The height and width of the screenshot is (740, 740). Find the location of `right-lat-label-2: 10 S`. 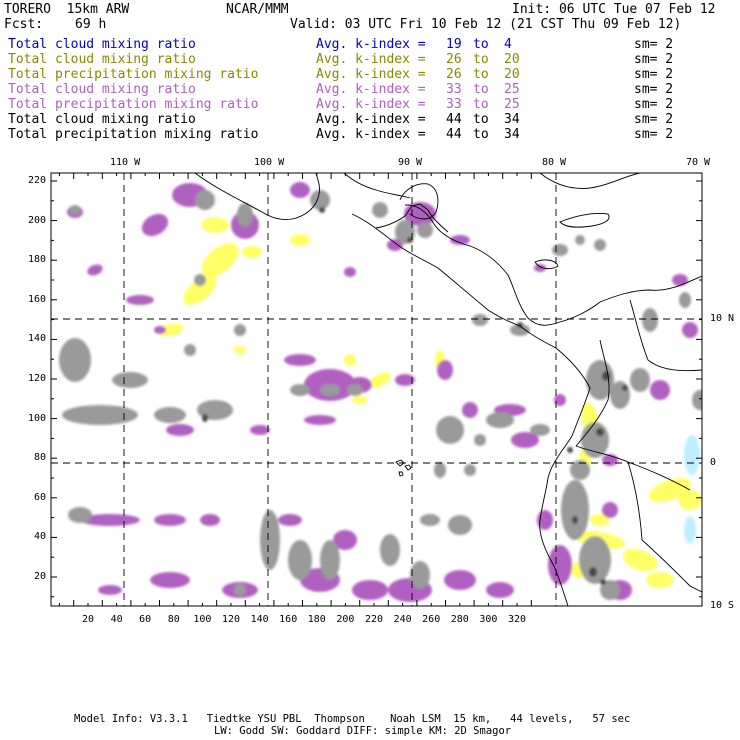

right-lat-label-2: 10 S is located at coordinates (722, 605).